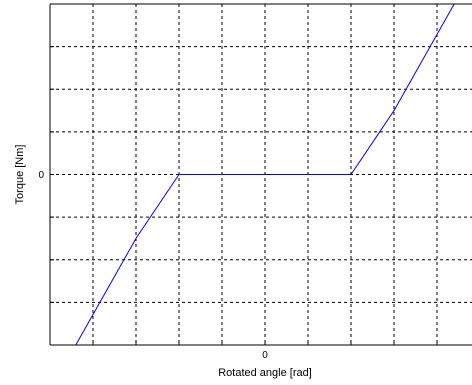 Image resolution: width=472 pixels, height=385 pixels. What do you see at coordinates (265, 373) in the screenshot?
I see `x-axis-label: Rotated angle [rad]` at bounding box center [265, 373].